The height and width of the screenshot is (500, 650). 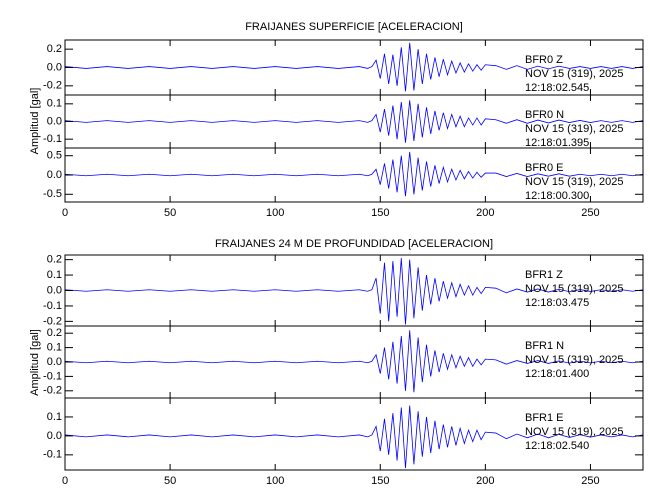 I want to click on panel-frame, so click(x=354, y=434).